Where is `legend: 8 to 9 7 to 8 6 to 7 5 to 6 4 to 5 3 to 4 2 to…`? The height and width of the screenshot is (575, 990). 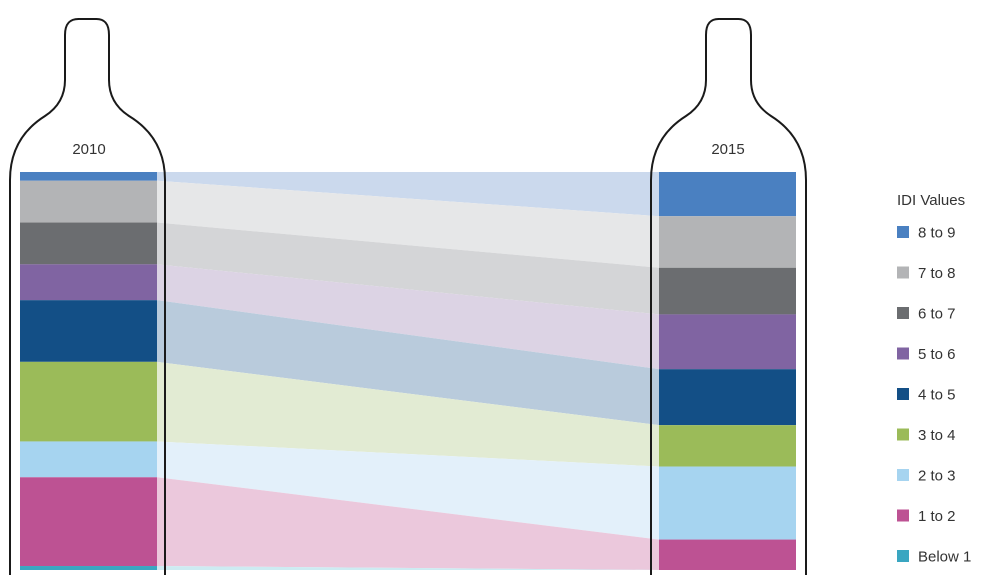
legend: 8 to 9 7 to 8 6 to 7 5 to 6 4 to 5 3 to 4 2 to… is located at coordinates (934, 395).